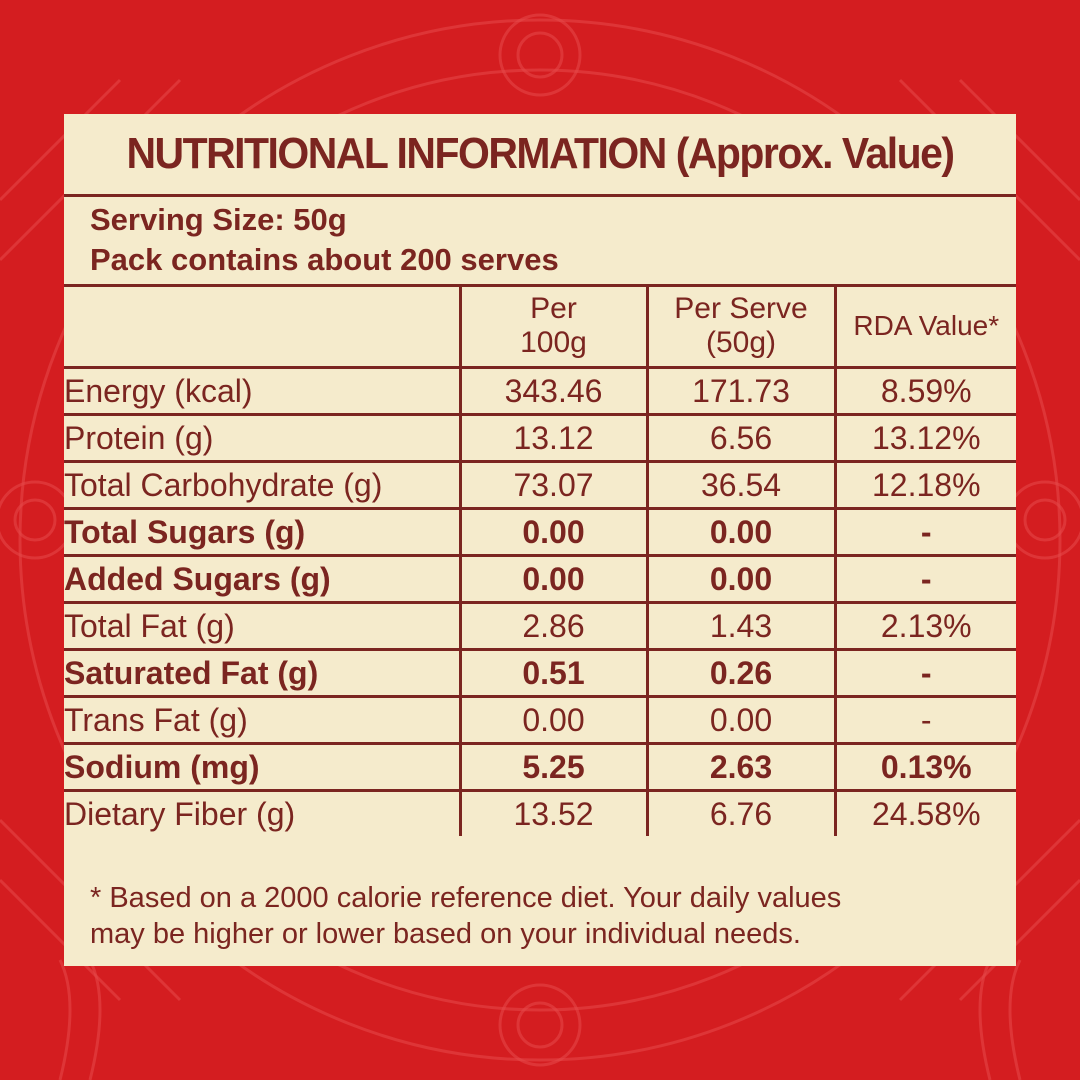 The image size is (1080, 1080). I want to click on header-per-100g: Per 100g, so click(553, 327).